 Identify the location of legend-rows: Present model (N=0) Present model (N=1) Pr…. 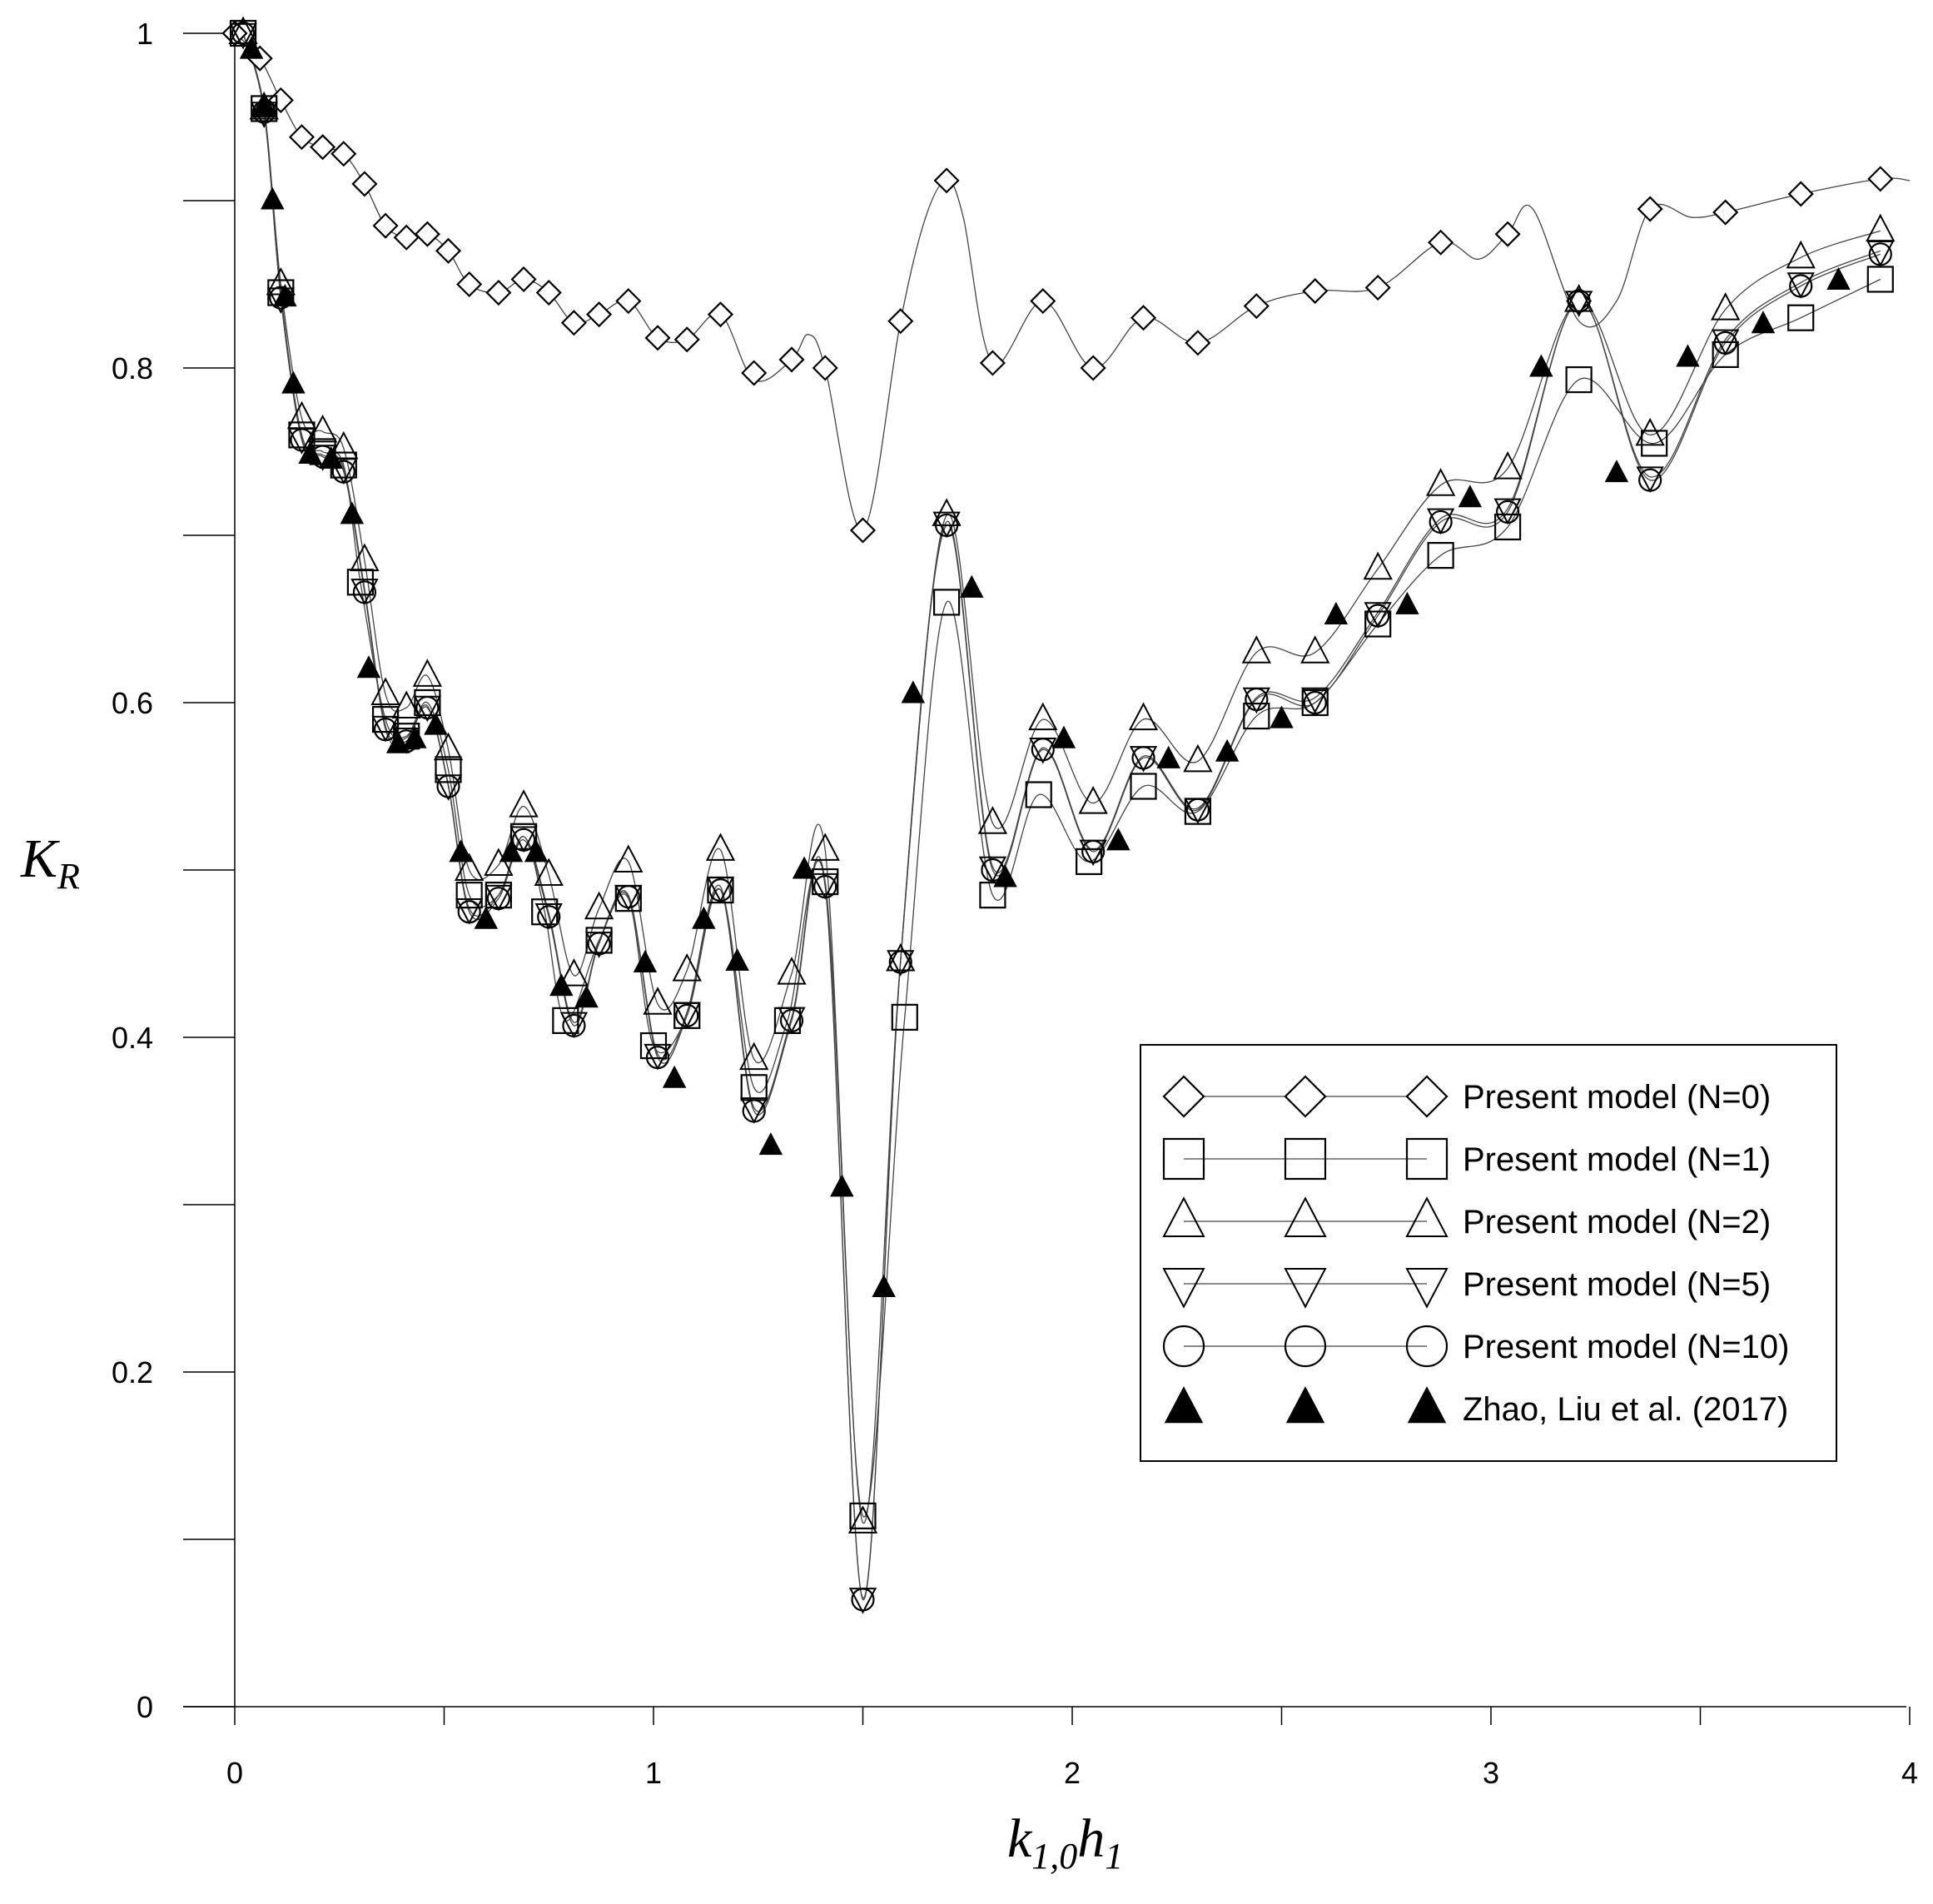
(1475, 1251).